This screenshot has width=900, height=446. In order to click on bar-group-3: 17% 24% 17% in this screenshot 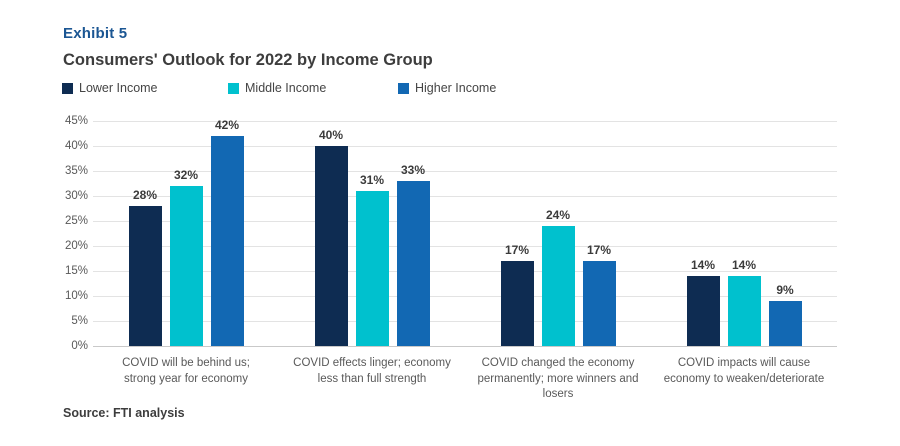, I will do `click(558, 233)`.